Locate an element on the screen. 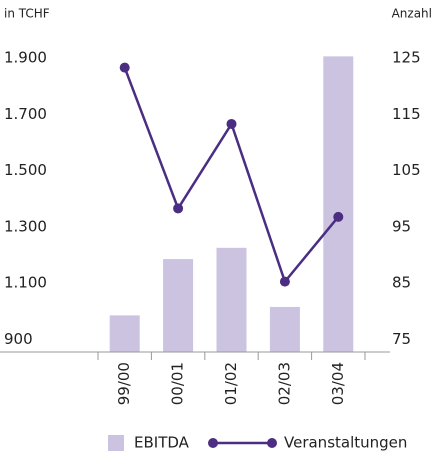  y-tick-label: 1.700 is located at coordinates (25, 114).